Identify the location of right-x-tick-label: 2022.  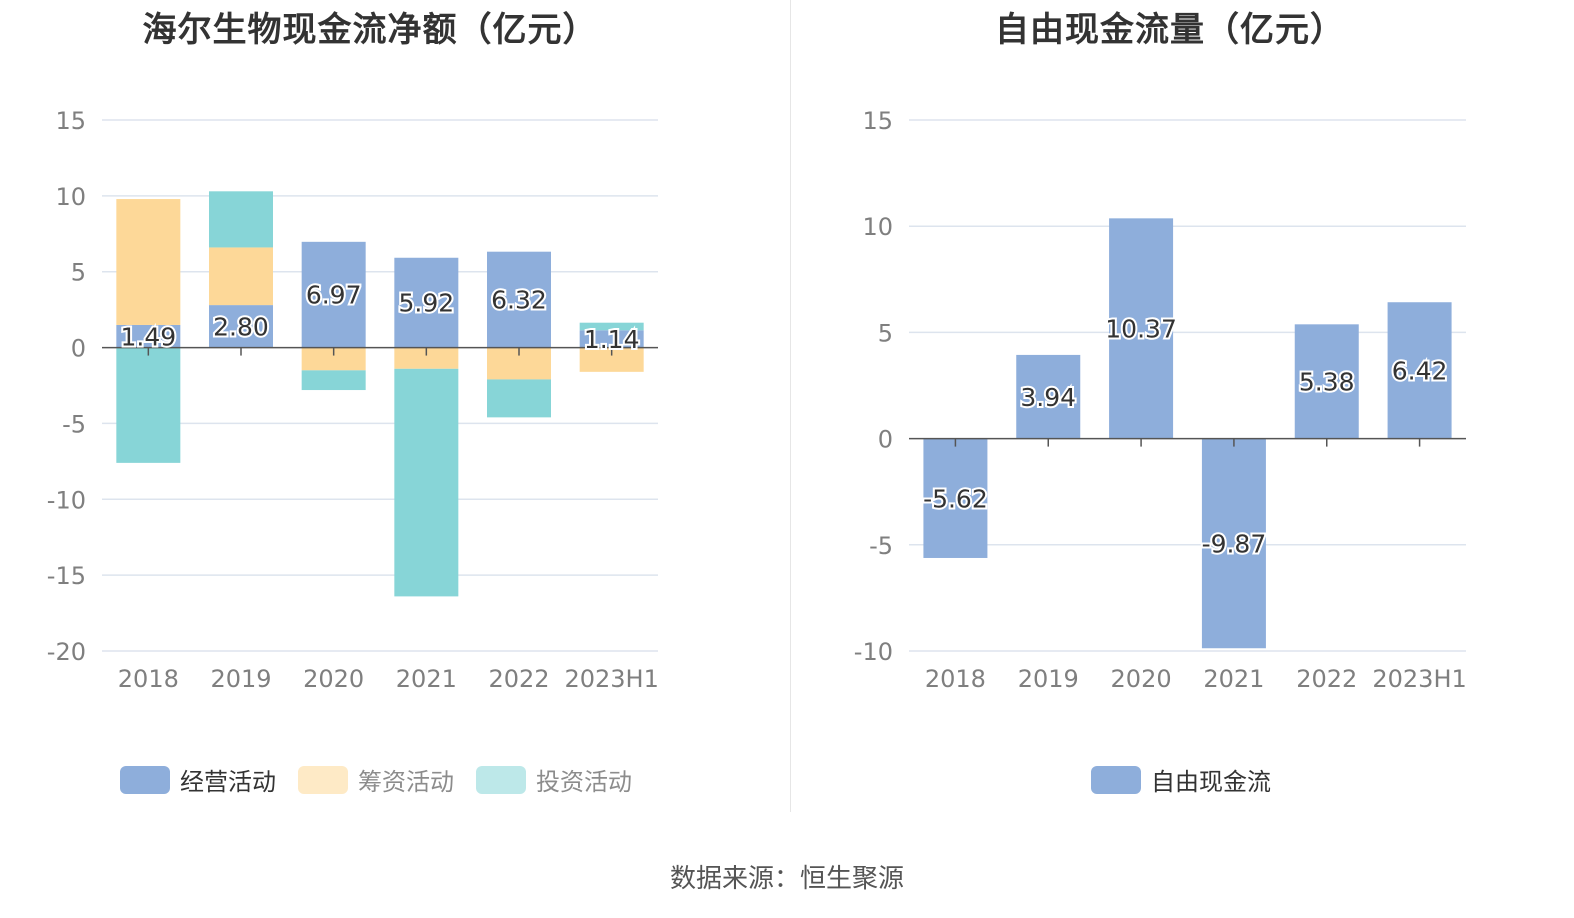
(1326, 679).